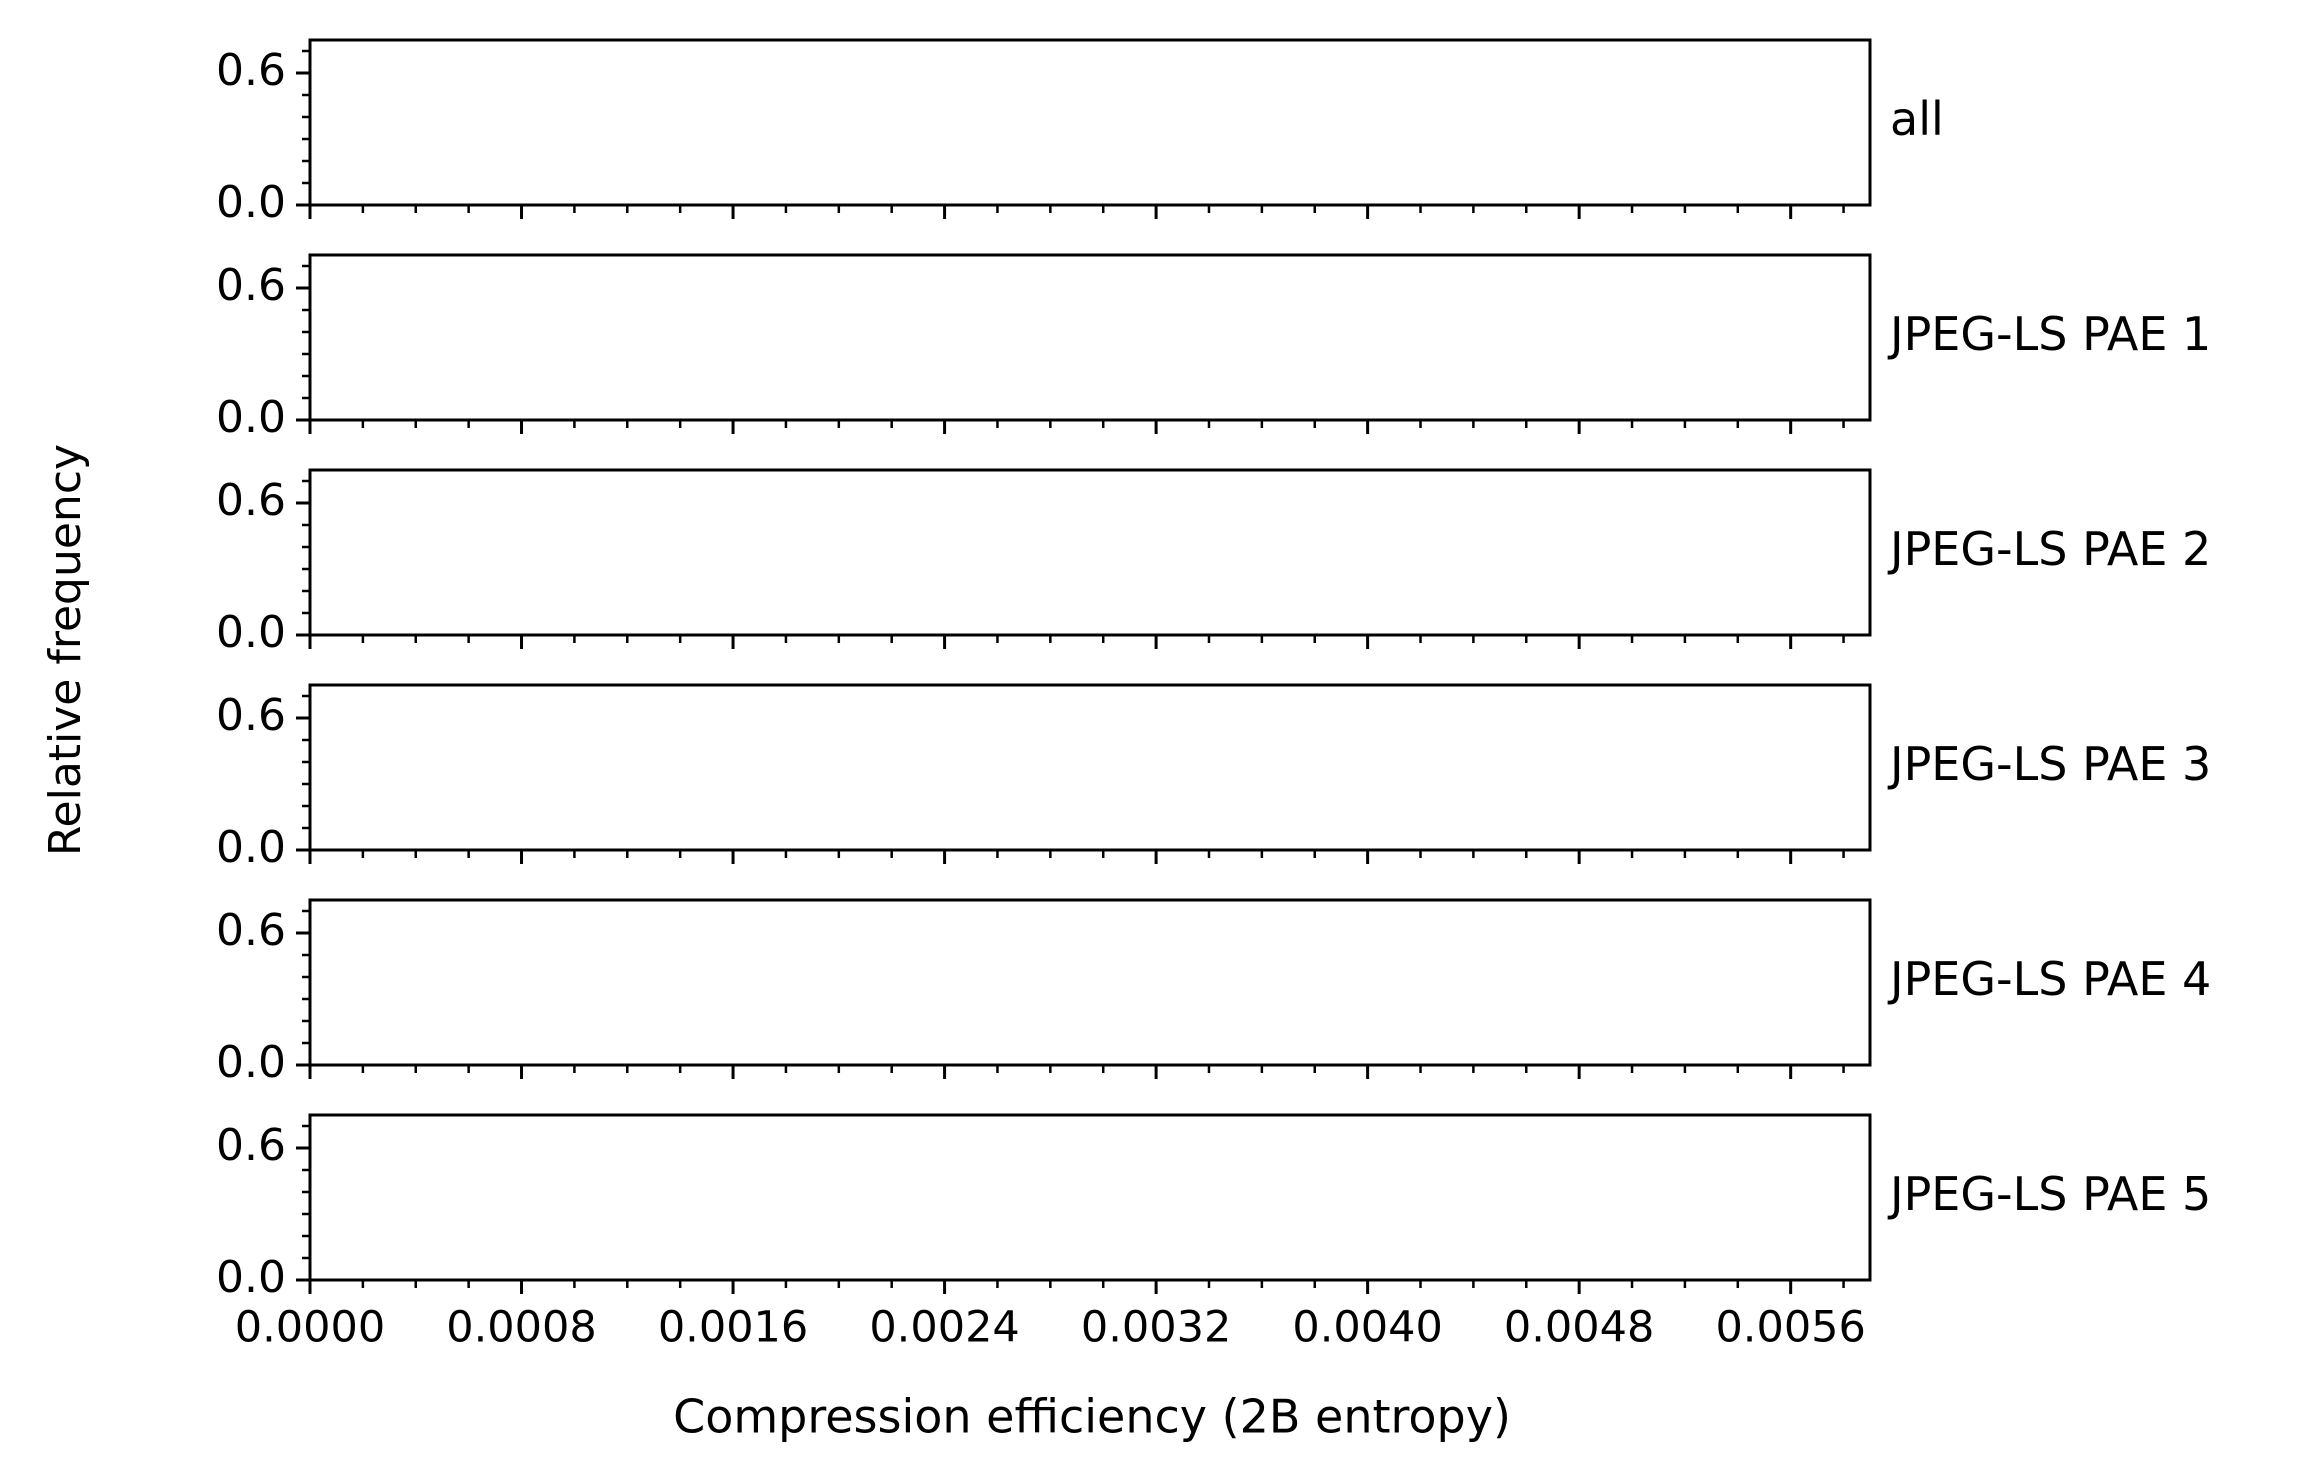  What do you see at coordinates (1917, 119) in the screenshot?
I see `panel-label: all` at bounding box center [1917, 119].